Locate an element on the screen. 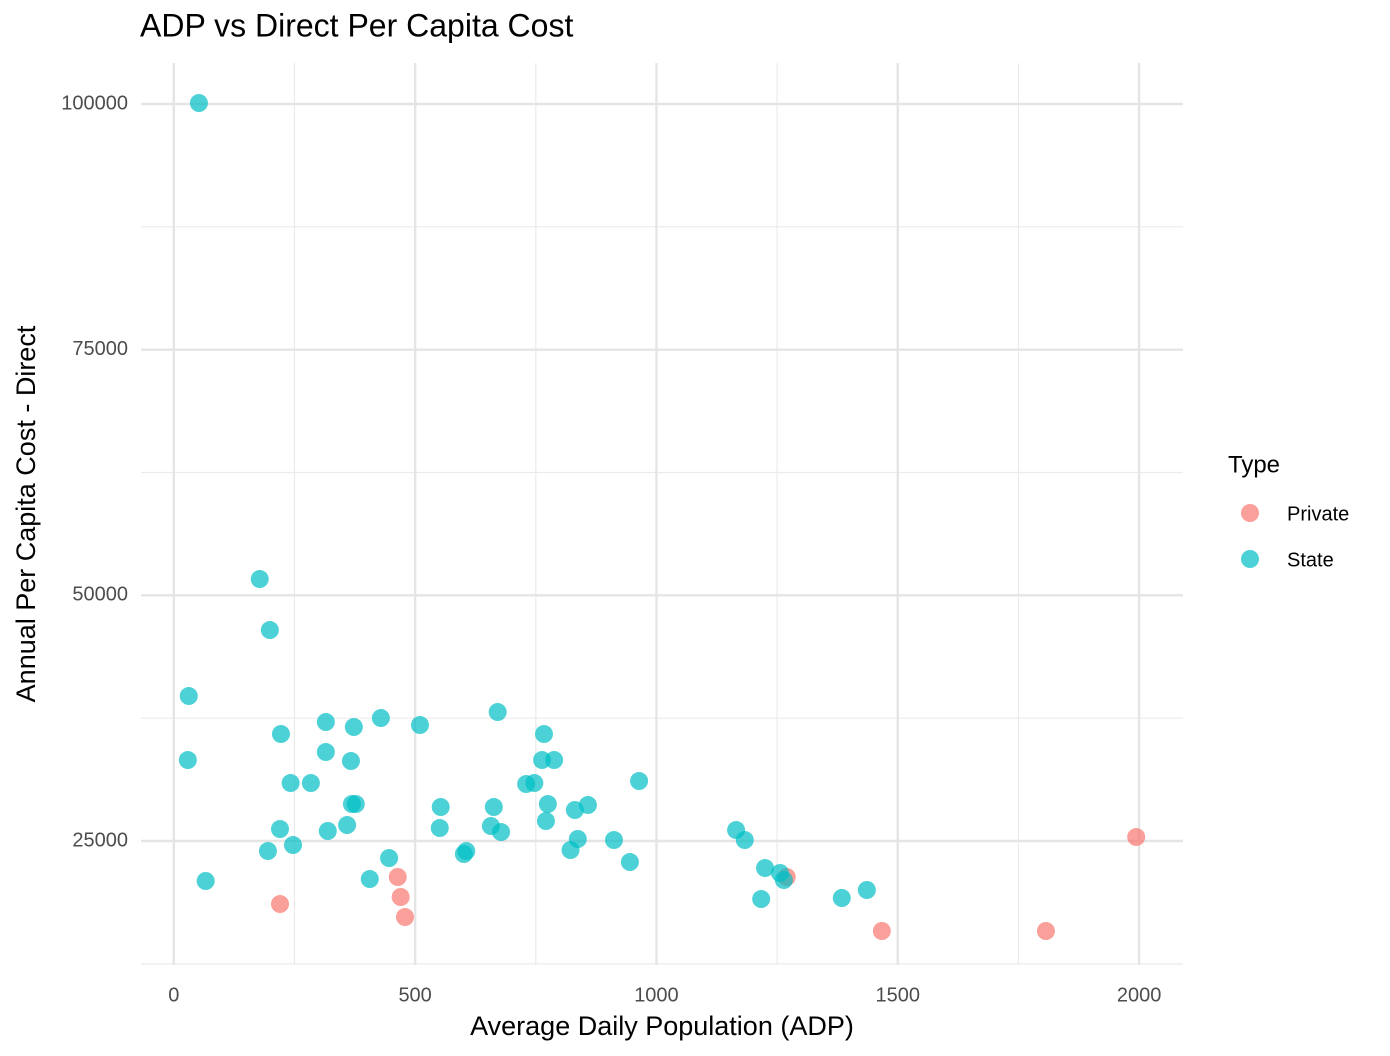 The image size is (1390, 1056). y-tick-label: 75000 is located at coordinates (100, 349).